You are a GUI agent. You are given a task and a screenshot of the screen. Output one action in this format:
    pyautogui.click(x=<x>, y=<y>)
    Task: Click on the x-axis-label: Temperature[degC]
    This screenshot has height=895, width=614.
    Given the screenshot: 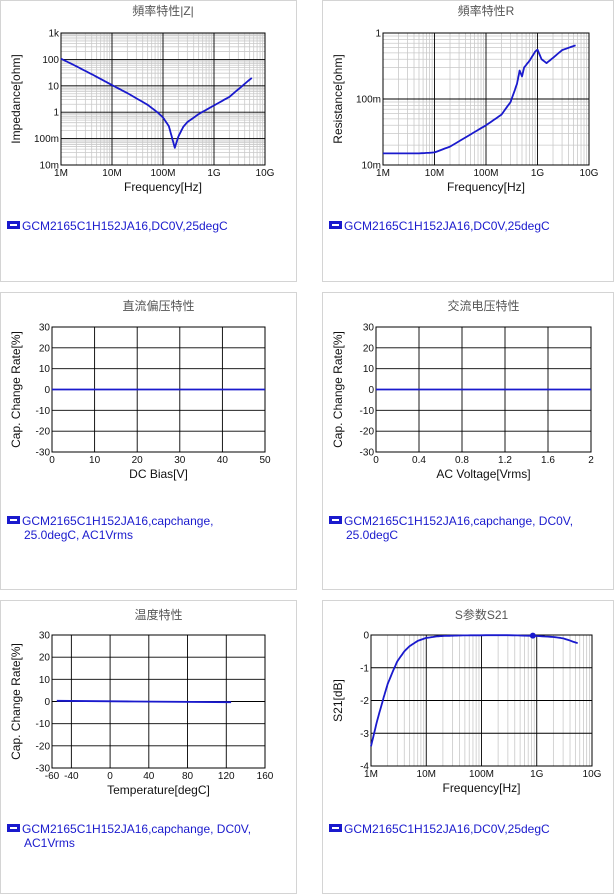 What is the action you would take?
    pyautogui.click(x=158, y=790)
    